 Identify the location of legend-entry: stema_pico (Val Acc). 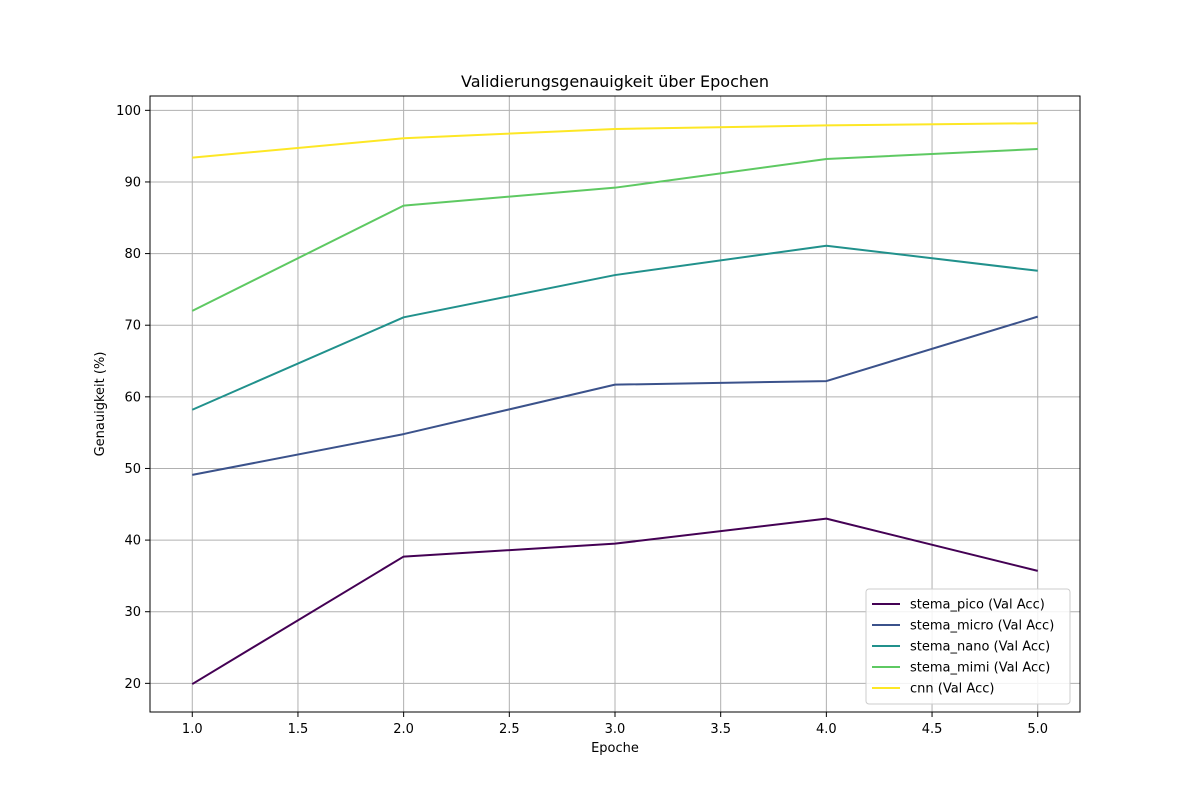
(977, 605).